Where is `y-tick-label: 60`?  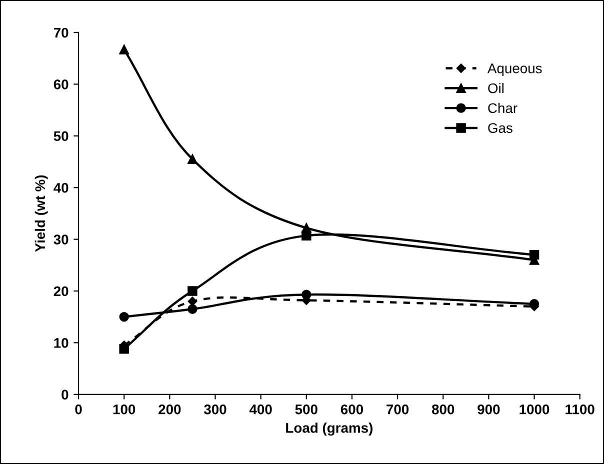 y-tick-label: 60 is located at coordinates (61, 85).